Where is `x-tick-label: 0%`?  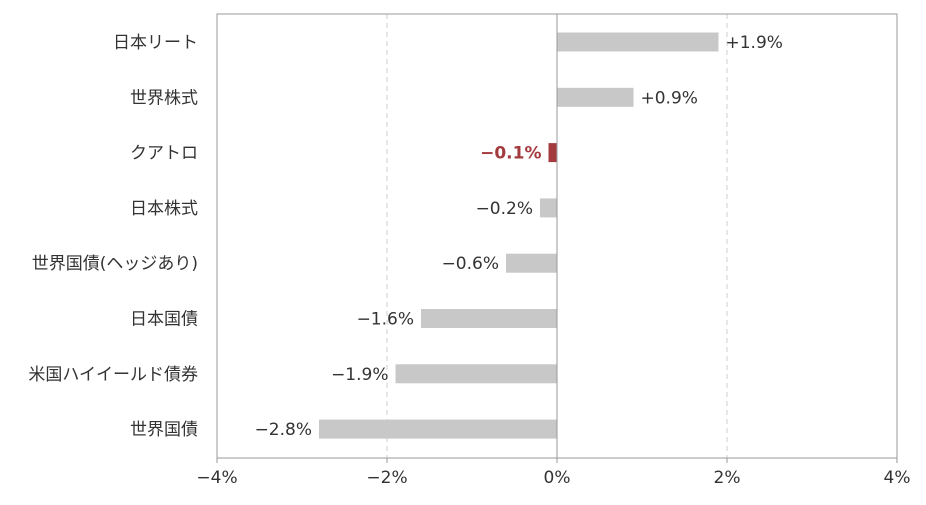 x-tick-label: 0% is located at coordinates (557, 478).